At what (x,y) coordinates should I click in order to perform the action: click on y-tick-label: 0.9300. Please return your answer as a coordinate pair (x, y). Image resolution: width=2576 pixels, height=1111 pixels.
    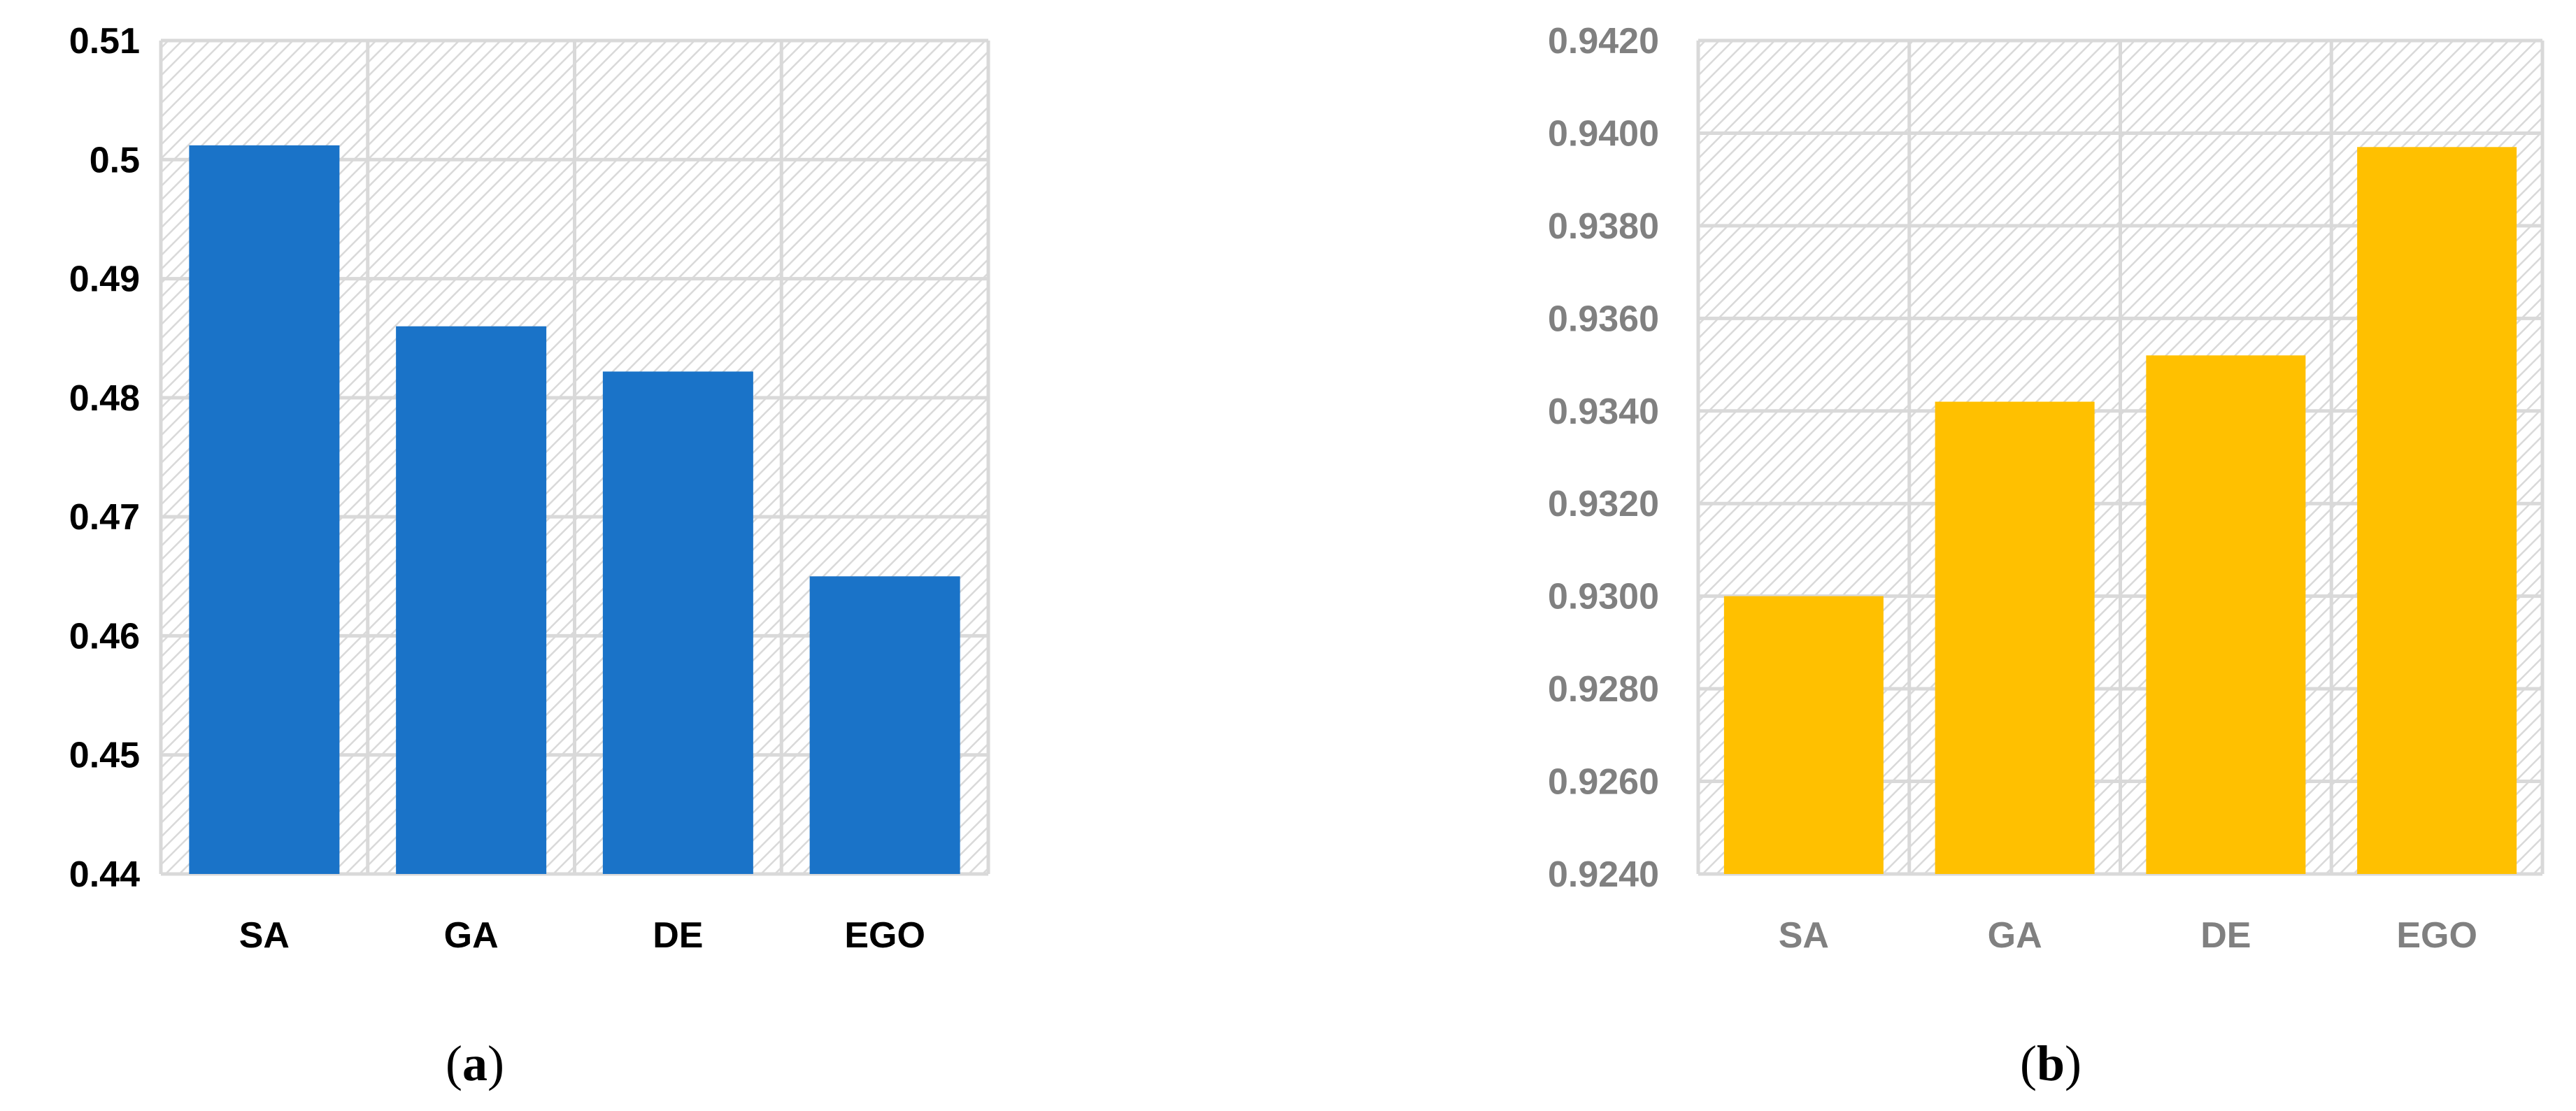
    Looking at the image, I should click on (1603, 597).